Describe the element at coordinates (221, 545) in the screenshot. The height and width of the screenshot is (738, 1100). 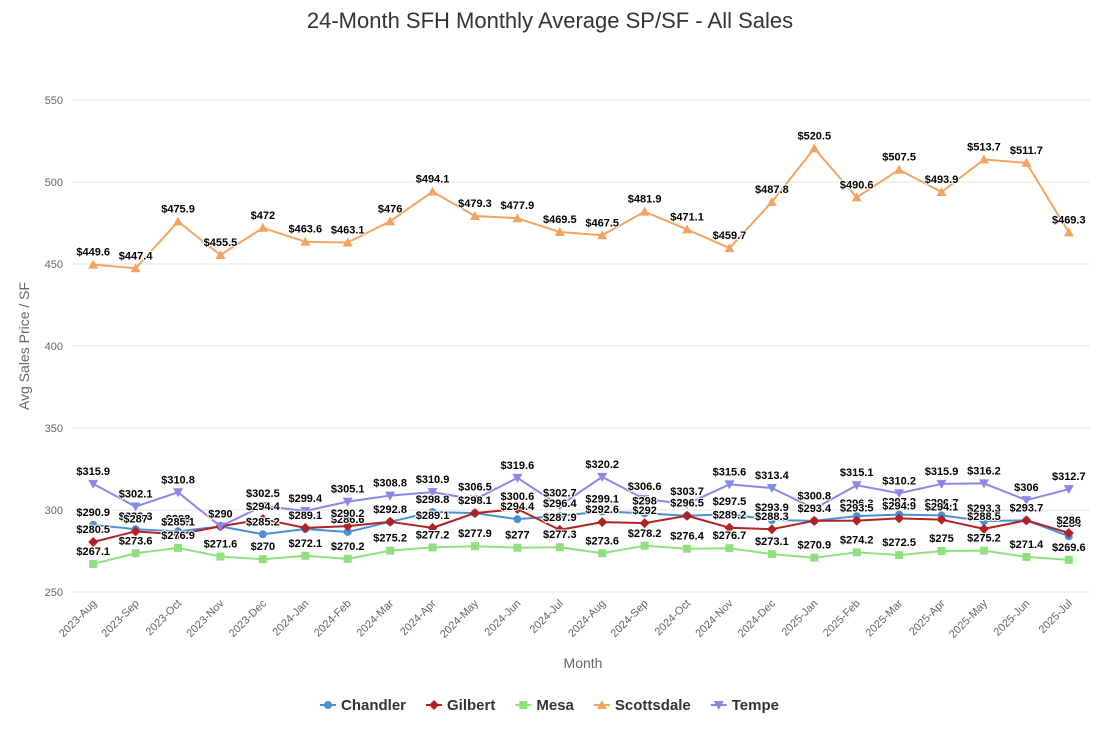
I see `data-label-mesa: $271.6` at that location.